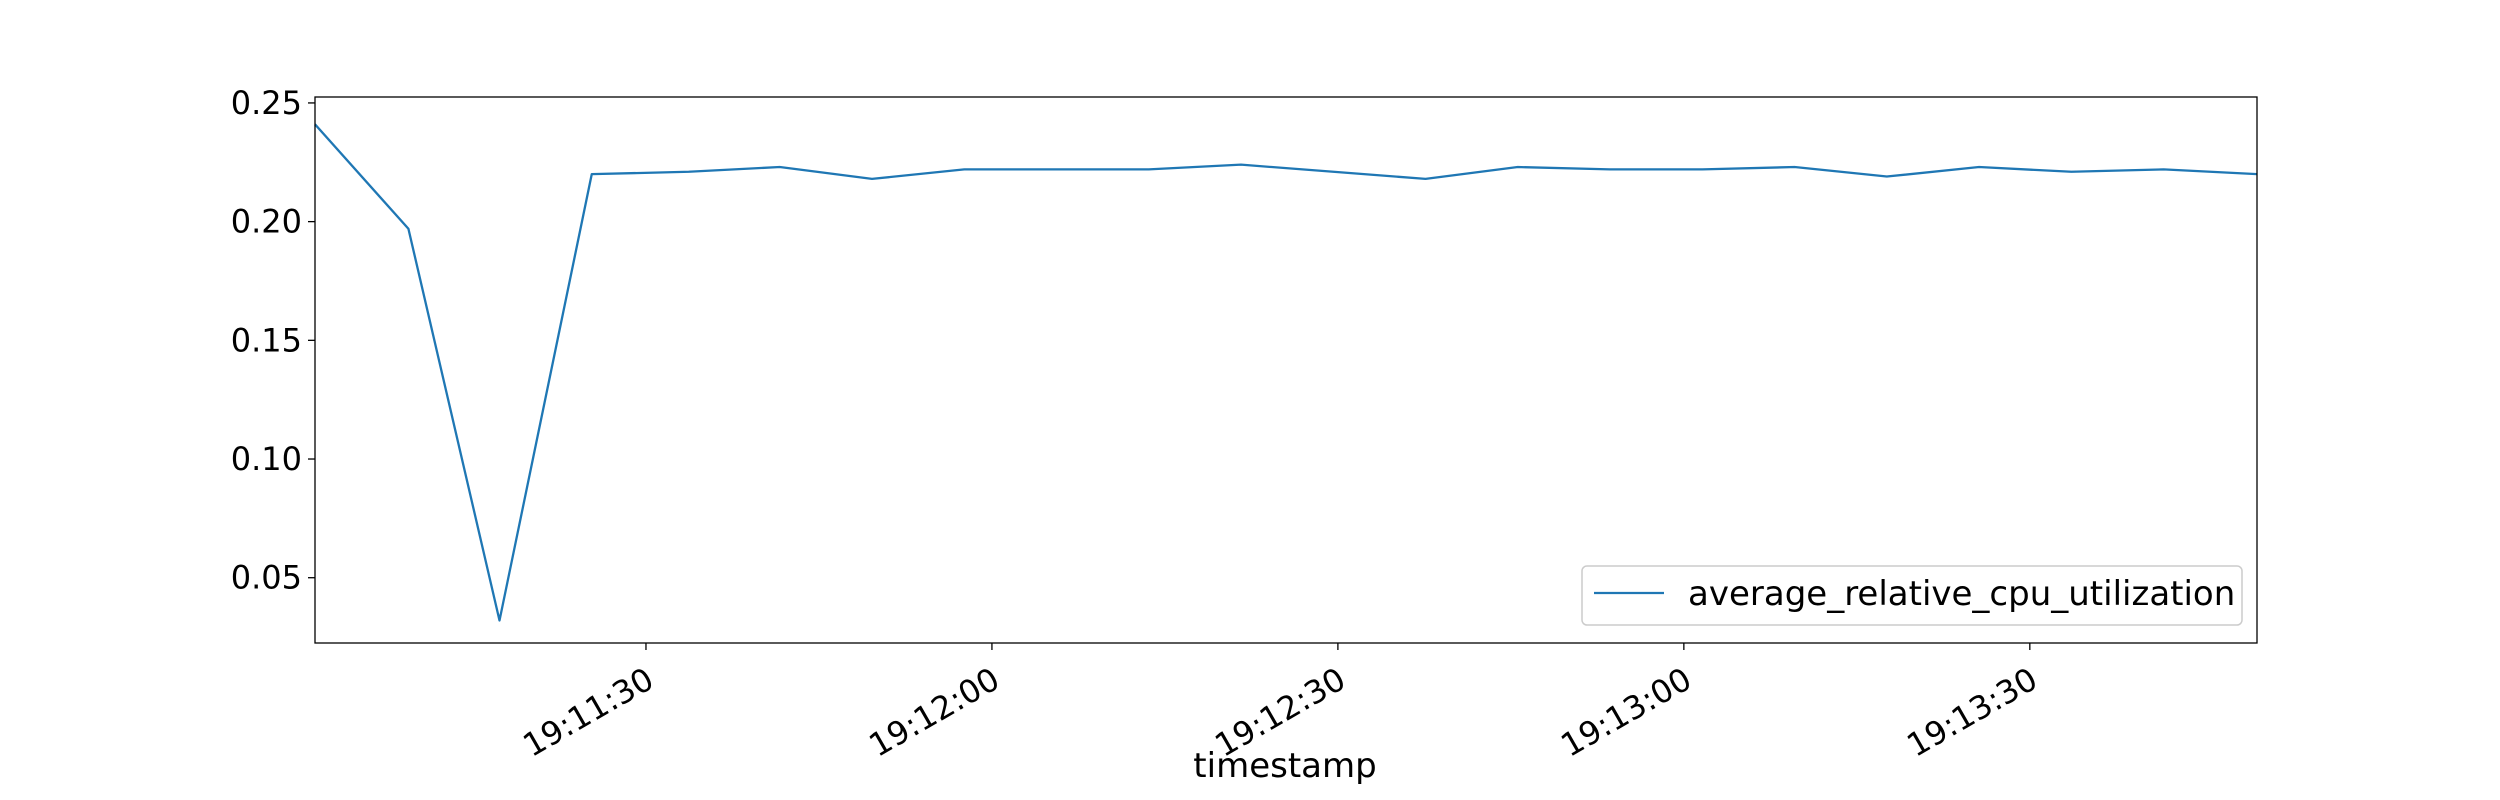 The image size is (2500, 800). Describe the element at coordinates (933, 712) in the screenshot. I see `x-tick-label: 19:12:00` at that location.